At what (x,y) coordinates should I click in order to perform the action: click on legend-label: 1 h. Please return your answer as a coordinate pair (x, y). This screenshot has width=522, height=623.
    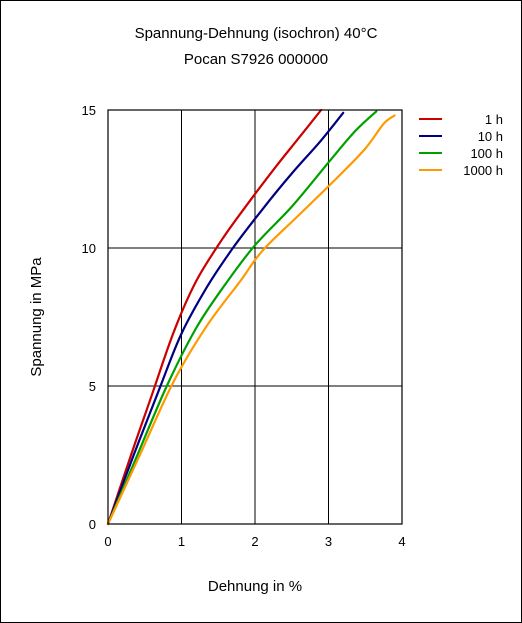
    Looking at the image, I should click on (494, 119).